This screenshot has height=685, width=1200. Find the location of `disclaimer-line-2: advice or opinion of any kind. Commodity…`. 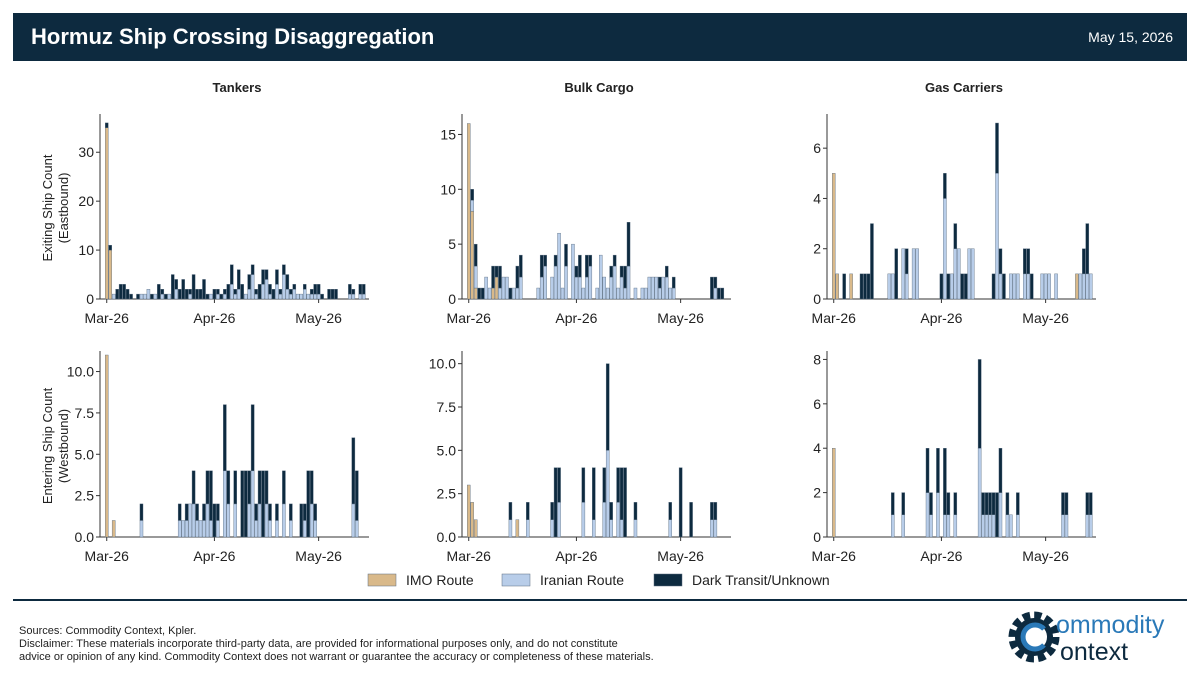

disclaimer-line-2: advice or opinion of any kind. Commodity… is located at coordinates (336, 657).